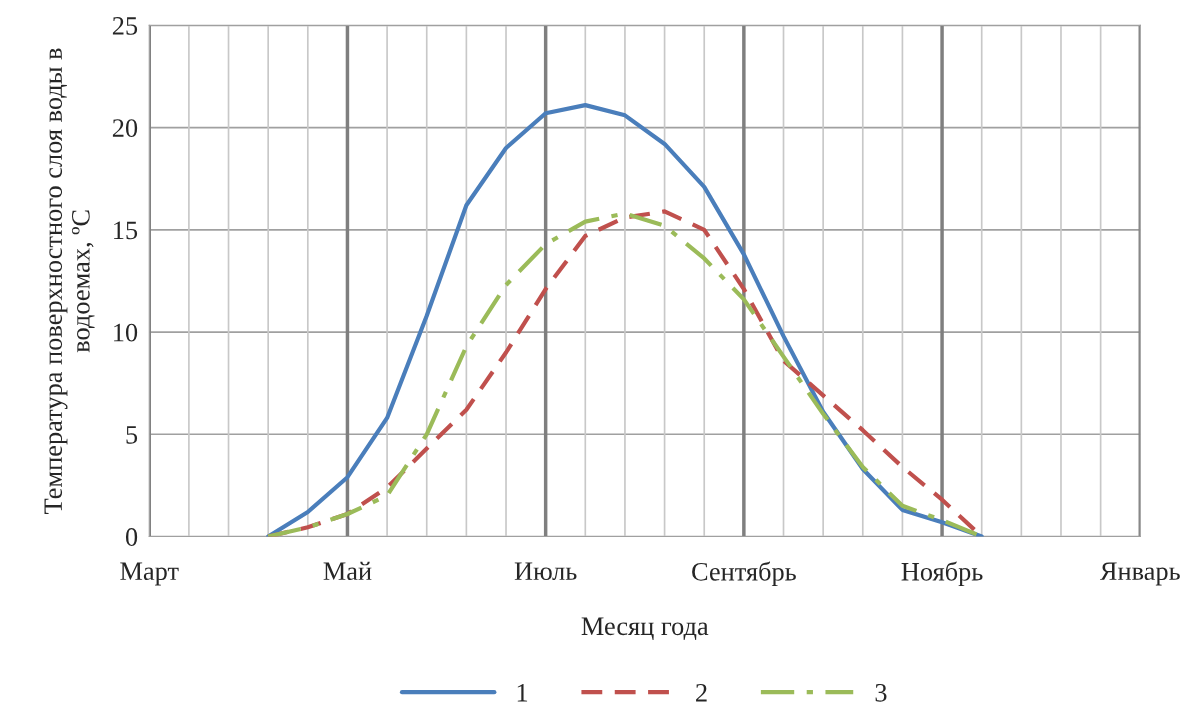 Image resolution: width=1194 pixels, height=725 pixels. Describe the element at coordinates (125, 26) in the screenshot. I see `y-tick-label: 25` at that location.